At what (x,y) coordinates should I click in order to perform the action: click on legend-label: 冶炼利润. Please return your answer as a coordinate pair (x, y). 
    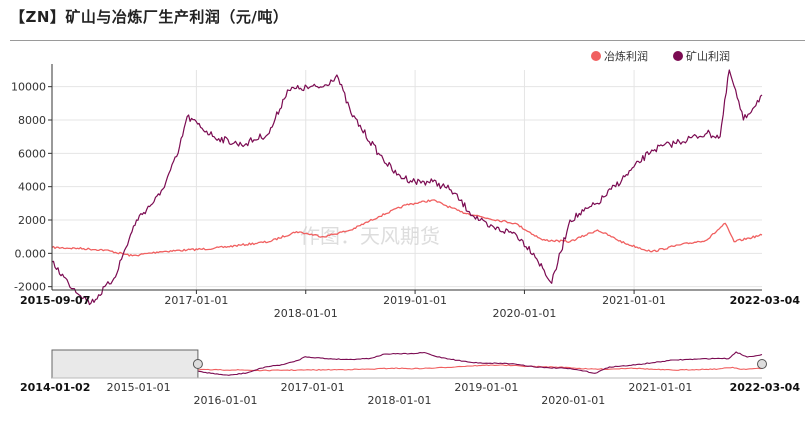
    Looking at the image, I should click on (626, 56).